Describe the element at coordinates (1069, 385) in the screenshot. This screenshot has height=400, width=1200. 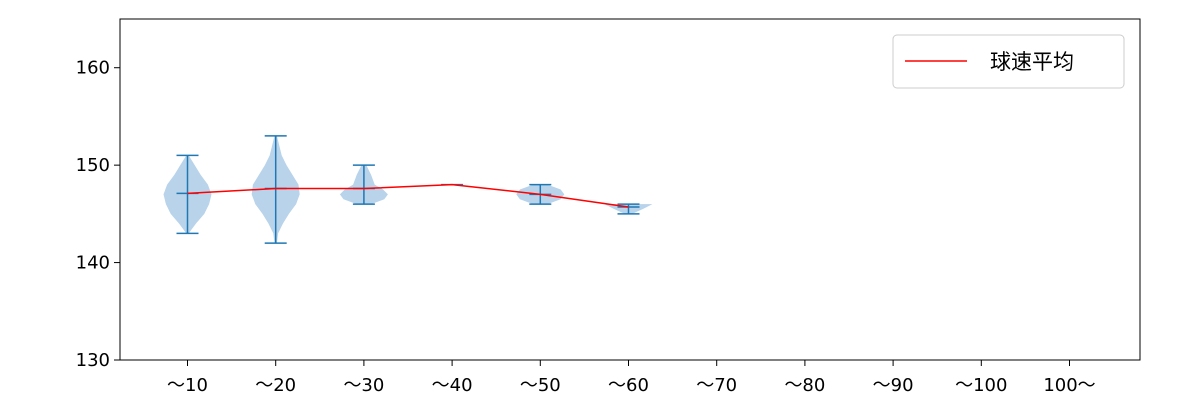
I see `x-tick-label-10: 100〜` at that location.